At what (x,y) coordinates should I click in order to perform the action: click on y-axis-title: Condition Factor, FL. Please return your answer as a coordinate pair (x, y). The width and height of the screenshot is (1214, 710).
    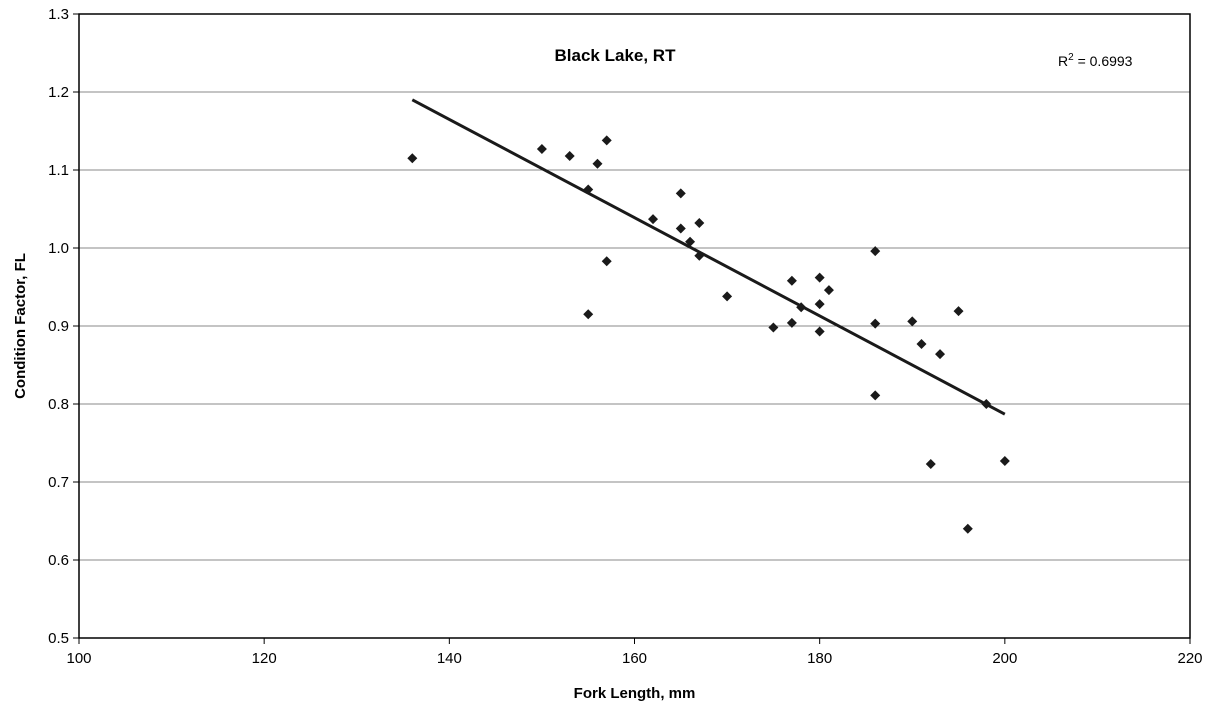
    Looking at the image, I should click on (20, 326).